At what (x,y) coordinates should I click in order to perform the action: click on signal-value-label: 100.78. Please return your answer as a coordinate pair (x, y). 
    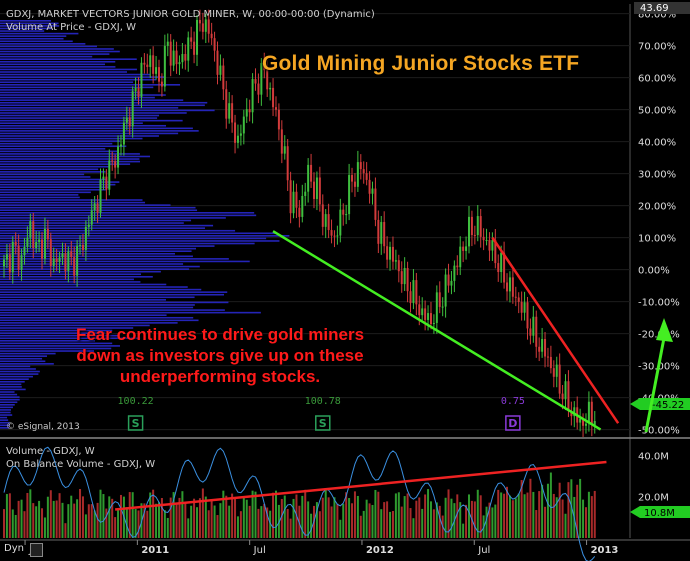
    Looking at the image, I should click on (323, 401).